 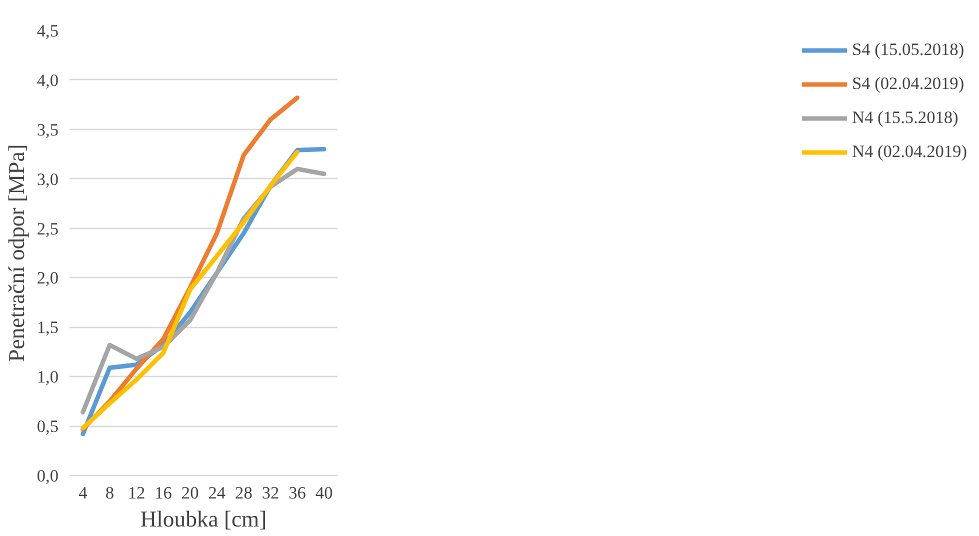 I want to click on y-axis-title: Penetrační odpor [MPa], so click(x=16, y=253).